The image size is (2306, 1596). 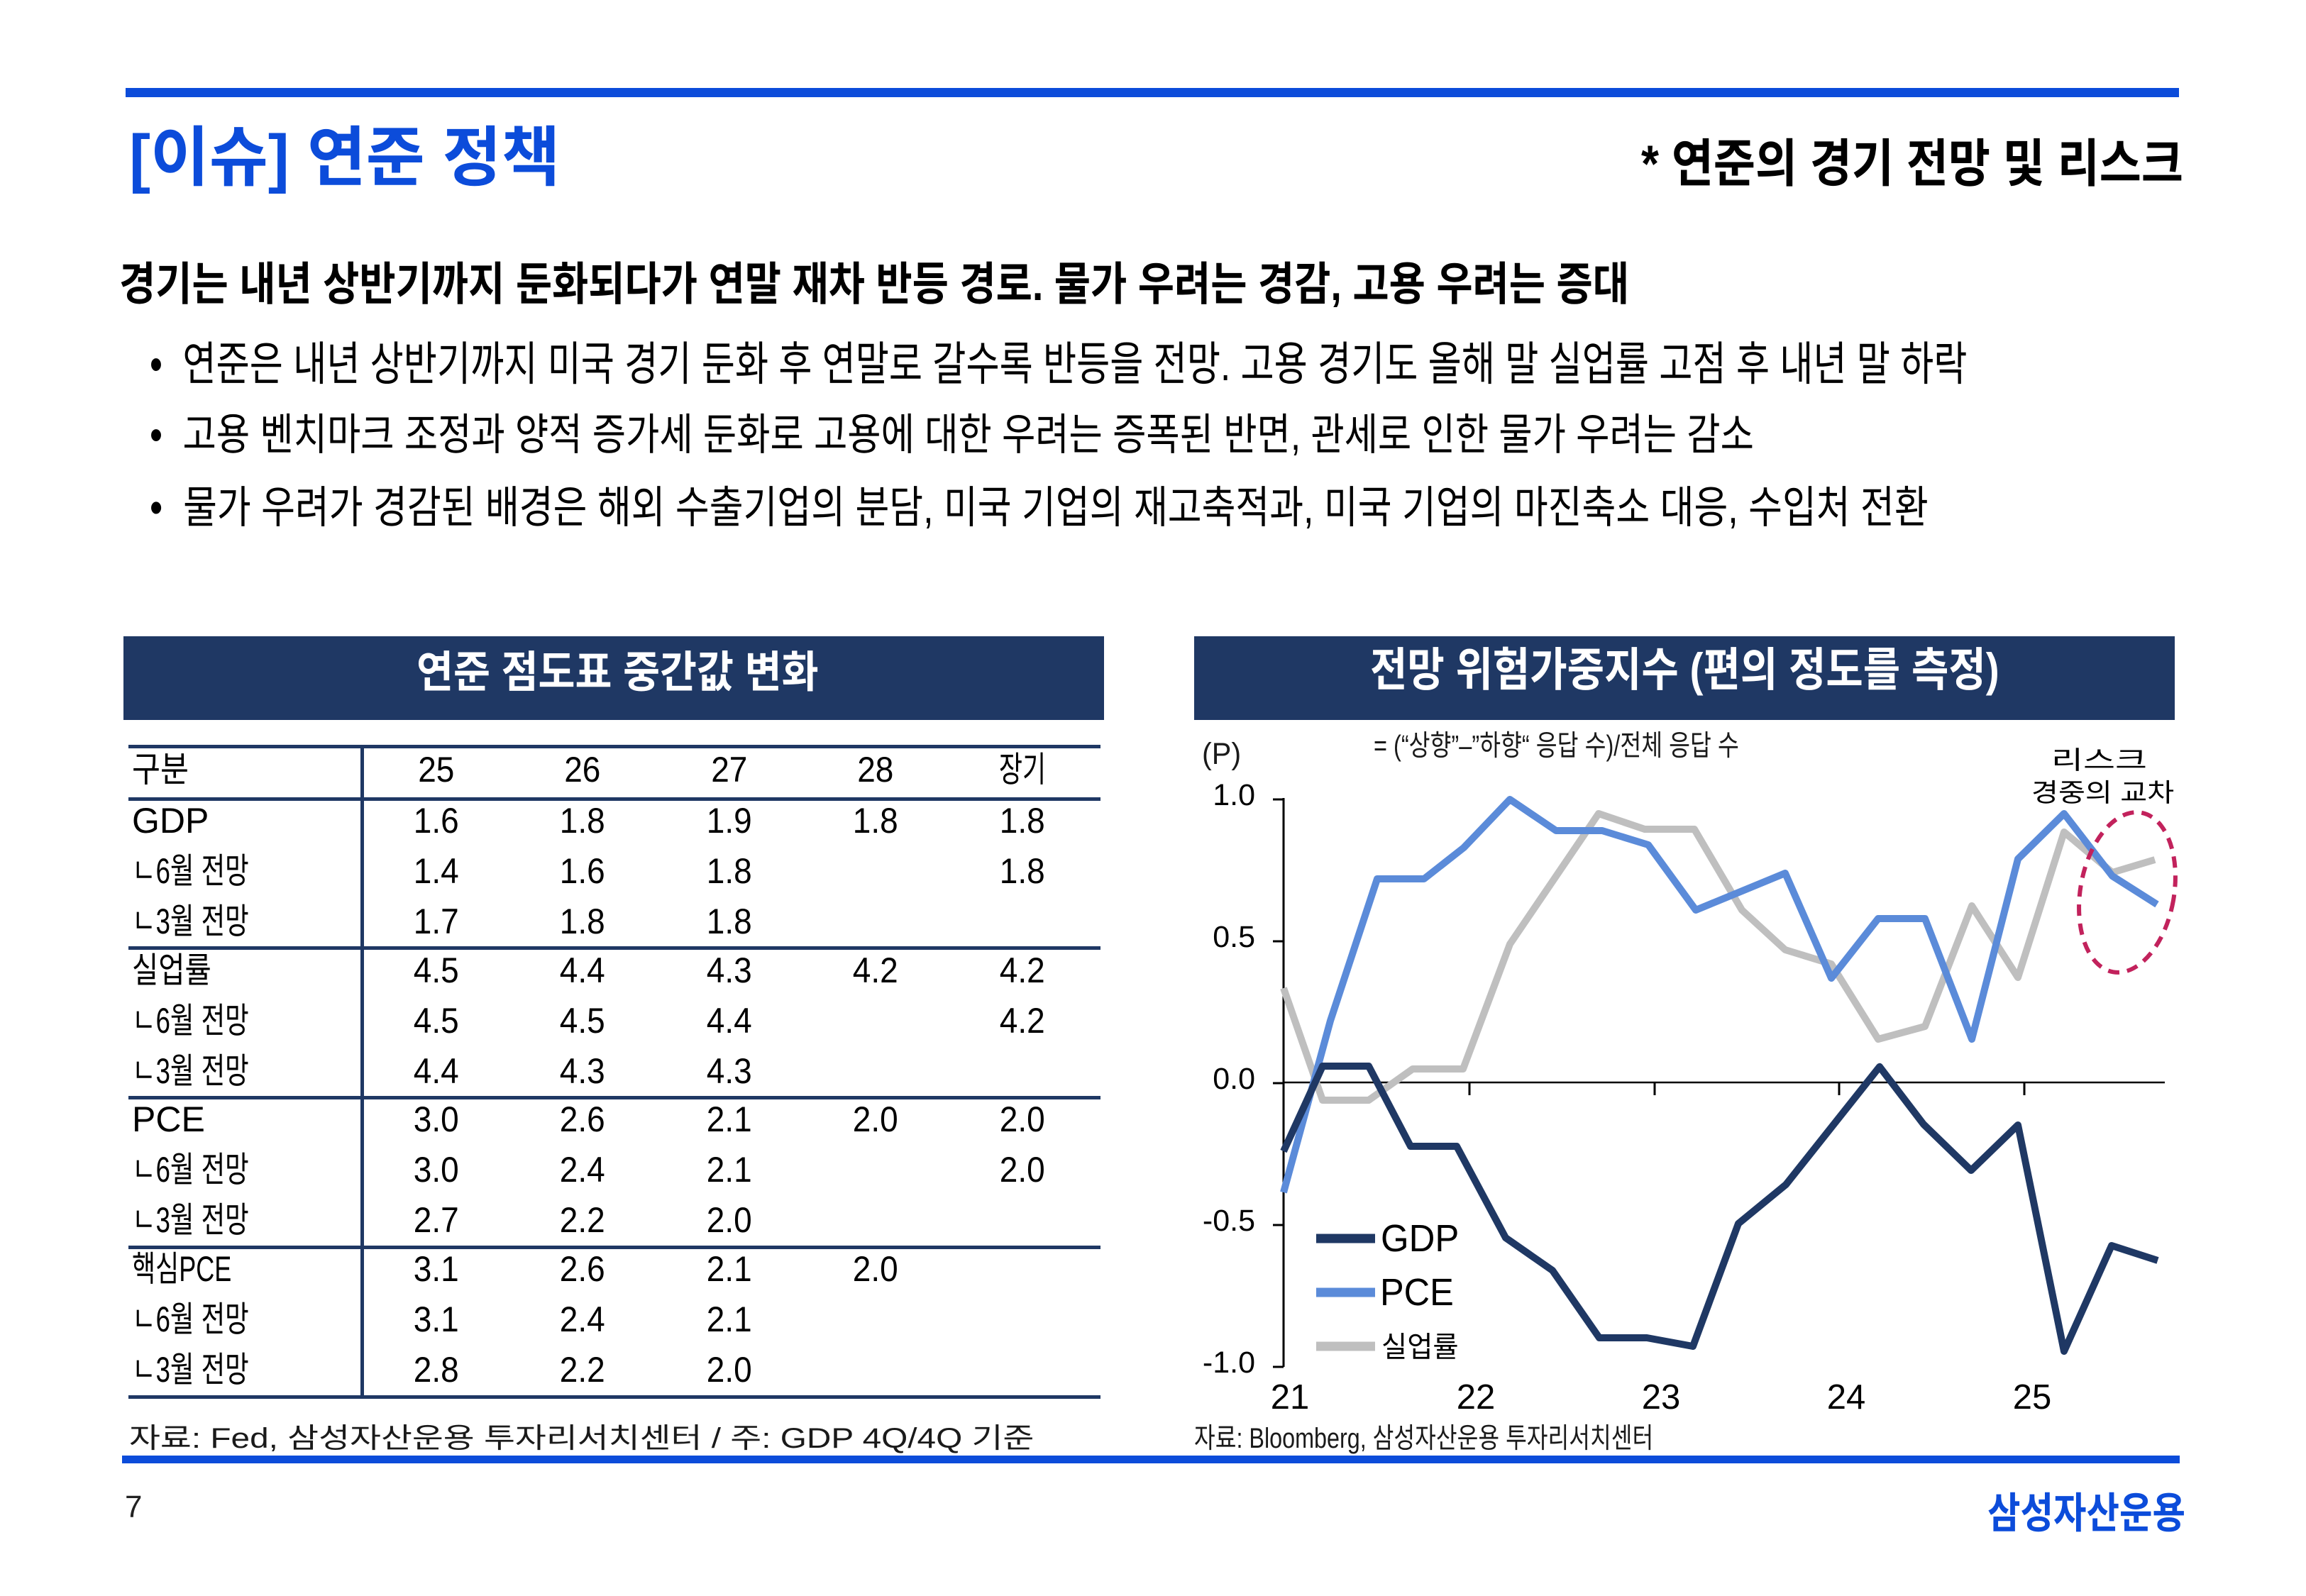 I want to click on svg-text: 0.0, so click(x=1234, y=1079).